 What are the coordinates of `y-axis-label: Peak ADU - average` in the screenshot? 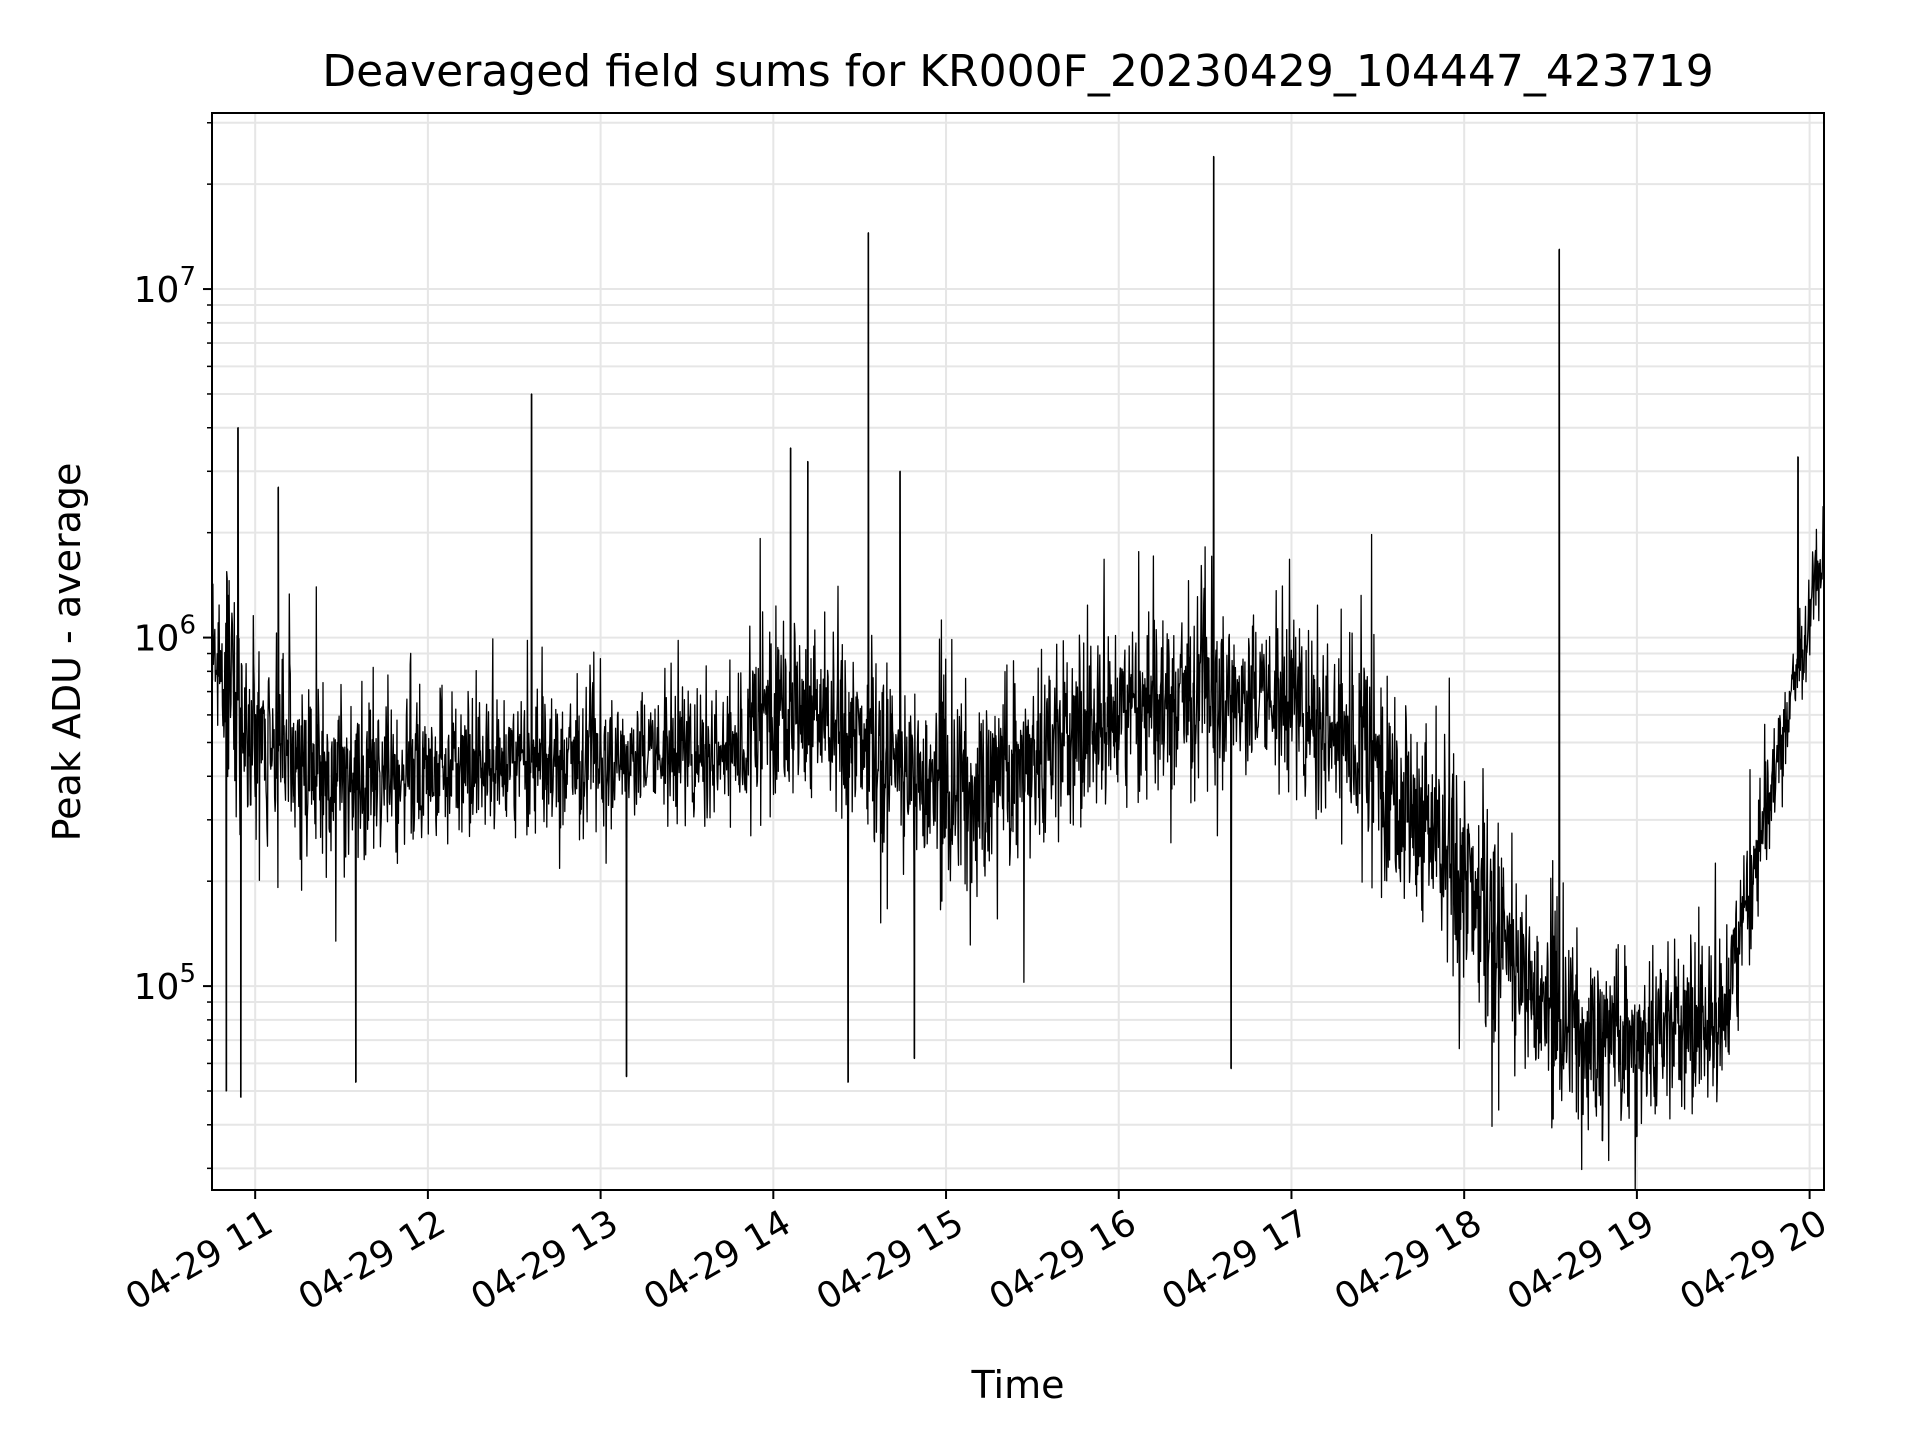 It's located at (67, 652).